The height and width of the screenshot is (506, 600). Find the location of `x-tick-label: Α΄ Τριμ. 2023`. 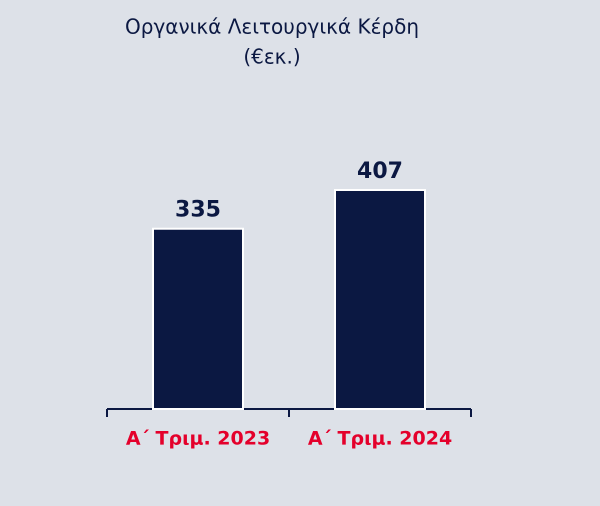

x-tick-label: Α΄ Τριμ. 2023 is located at coordinates (198, 439).